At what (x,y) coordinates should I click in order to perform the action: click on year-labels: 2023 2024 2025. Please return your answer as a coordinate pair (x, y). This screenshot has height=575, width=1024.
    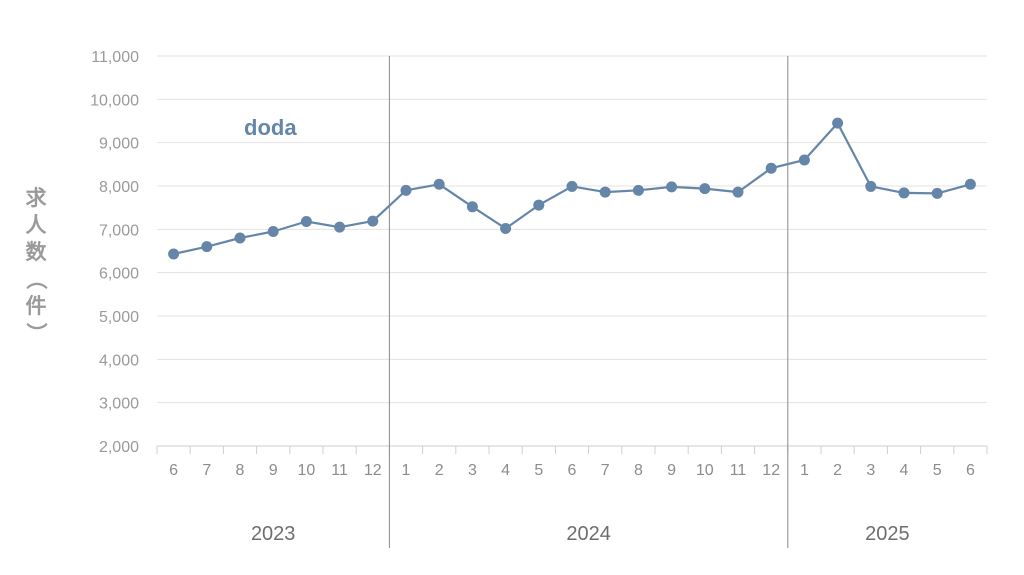
    Looking at the image, I should click on (580, 534).